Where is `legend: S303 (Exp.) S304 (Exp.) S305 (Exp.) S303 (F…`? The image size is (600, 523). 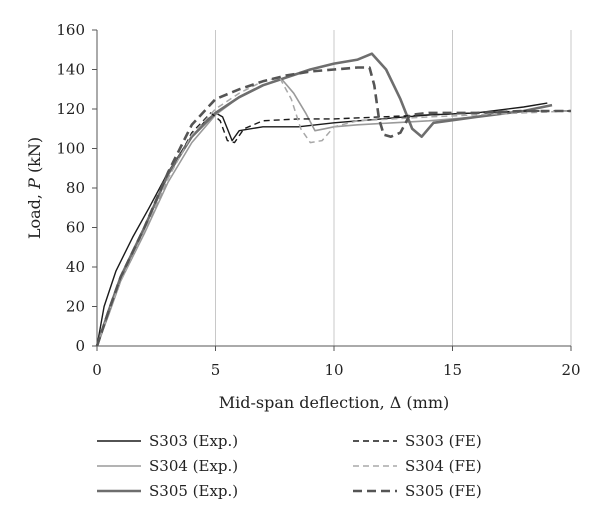
legend: S303 (Exp.) S304 (Exp.) S305 (Exp.) S303 (F… is located at coordinates (289, 466).